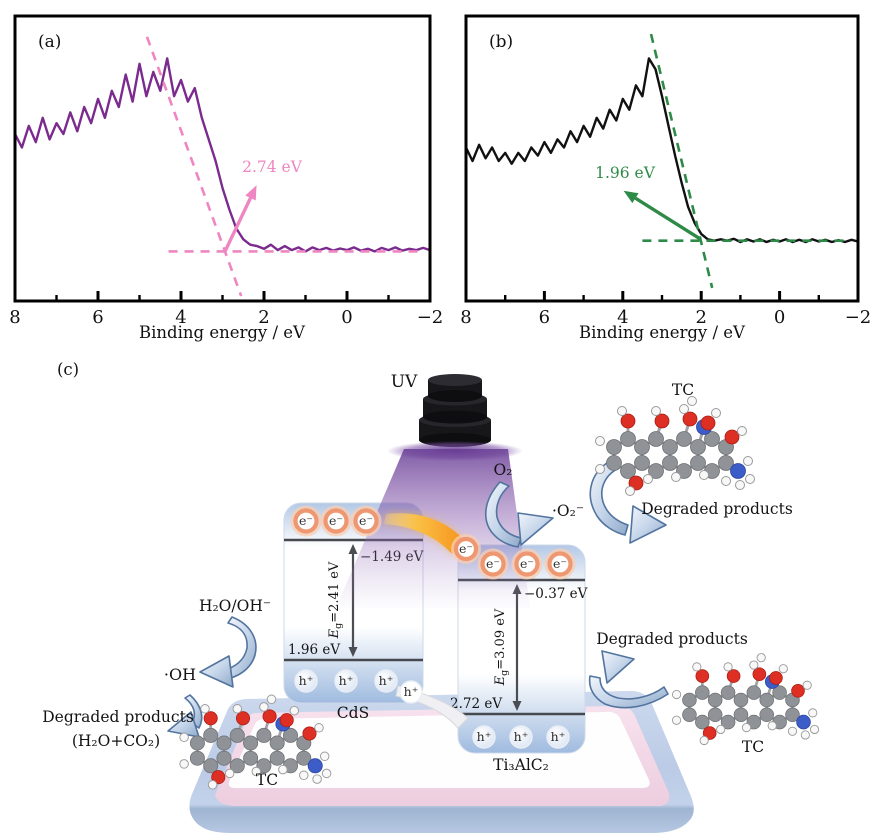 The height and width of the screenshot is (837, 877). Describe the element at coordinates (746, 699) in the screenshot. I see `tc-molecule-bottom-right` at that location.